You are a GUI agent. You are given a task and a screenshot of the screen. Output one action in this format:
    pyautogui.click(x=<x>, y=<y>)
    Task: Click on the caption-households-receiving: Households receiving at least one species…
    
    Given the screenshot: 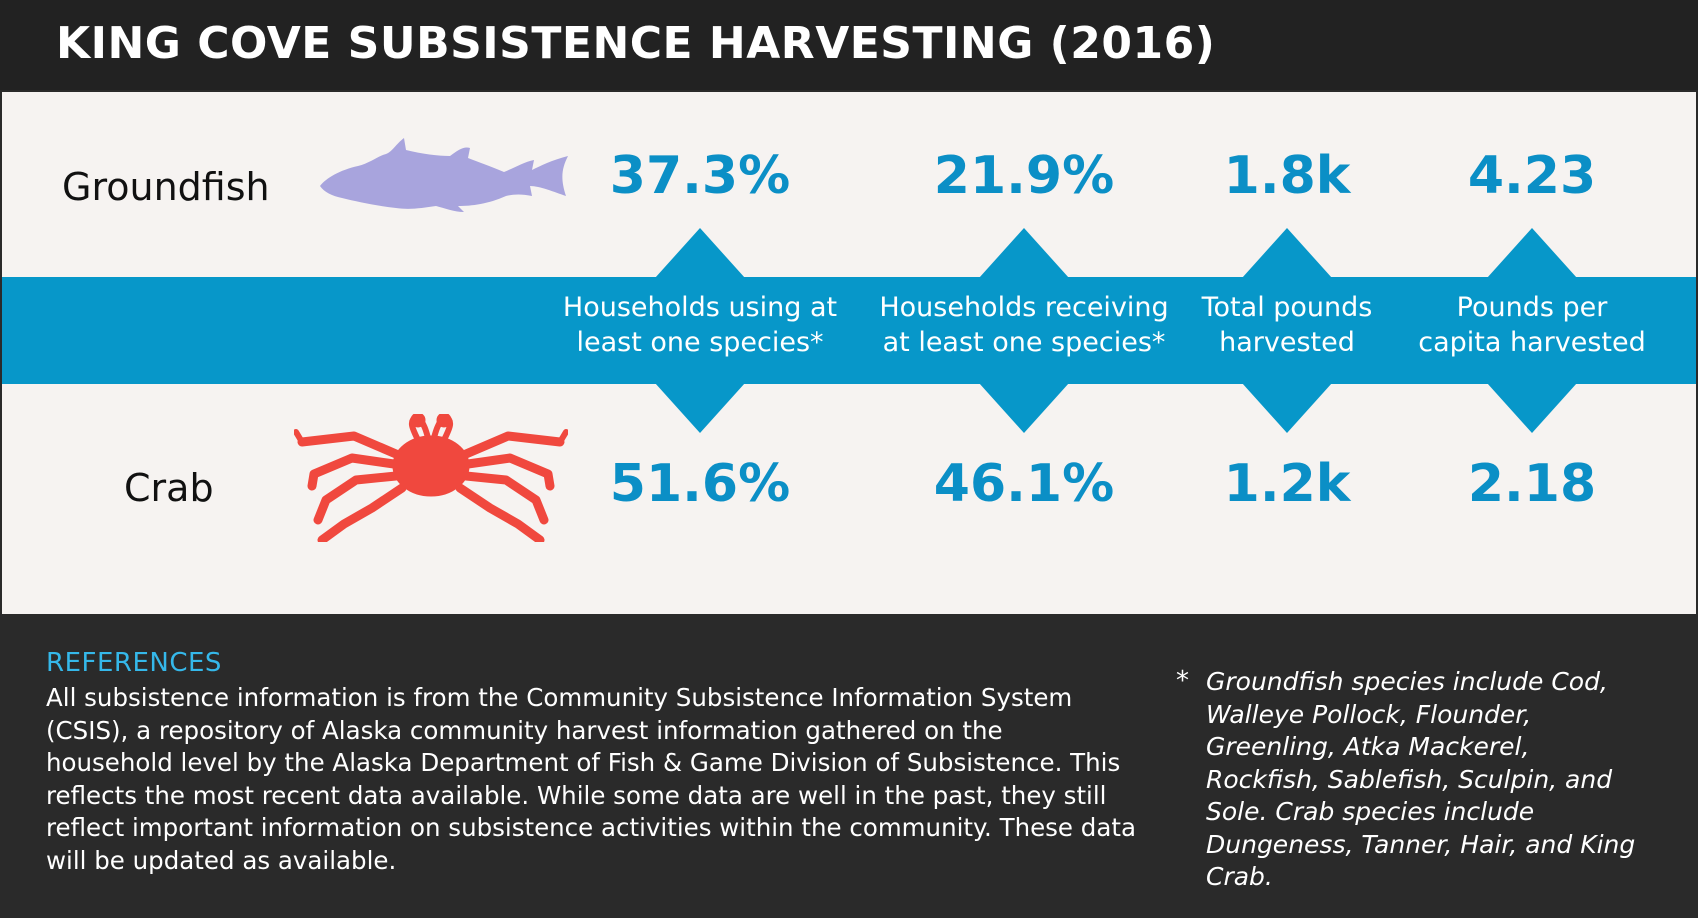 What is the action you would take?
    pyautogui.click(x=1024, y=325)
    